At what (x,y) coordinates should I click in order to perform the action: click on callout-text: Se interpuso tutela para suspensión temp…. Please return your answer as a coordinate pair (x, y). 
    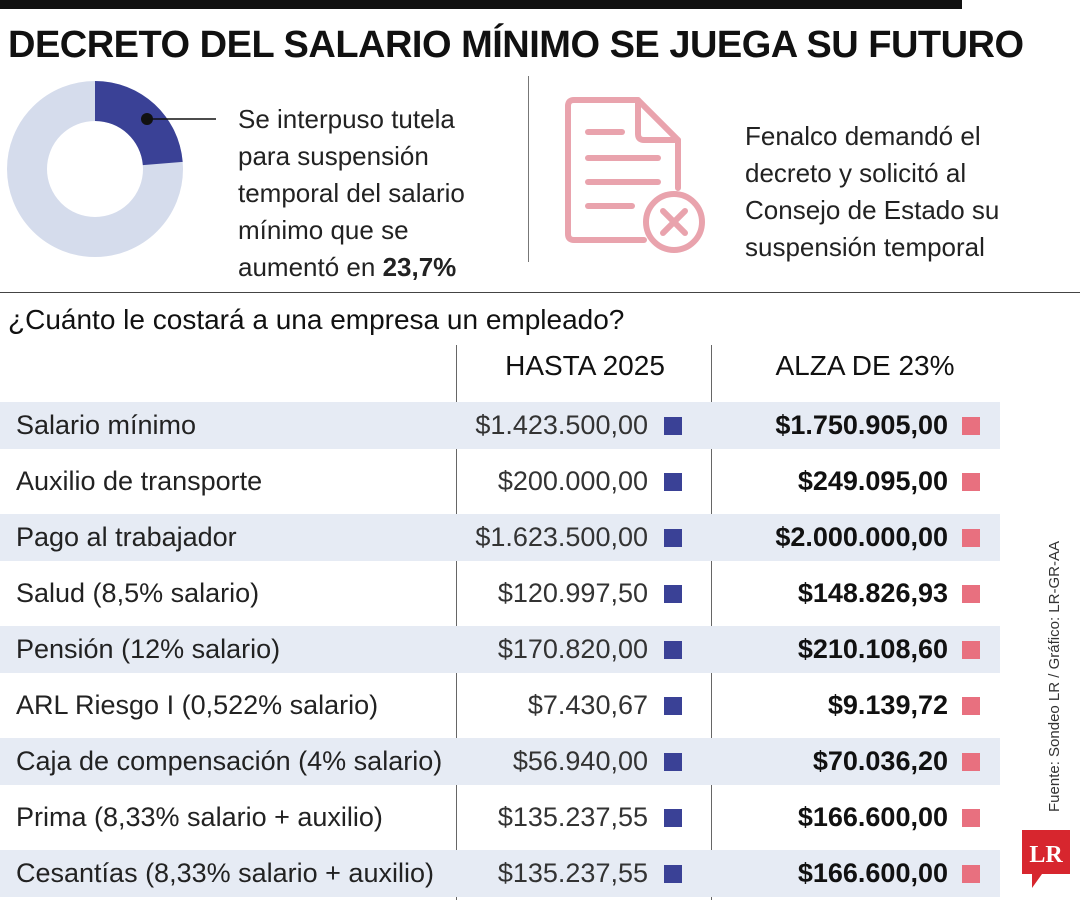
    Looking at the image, I should click on (351, 193).